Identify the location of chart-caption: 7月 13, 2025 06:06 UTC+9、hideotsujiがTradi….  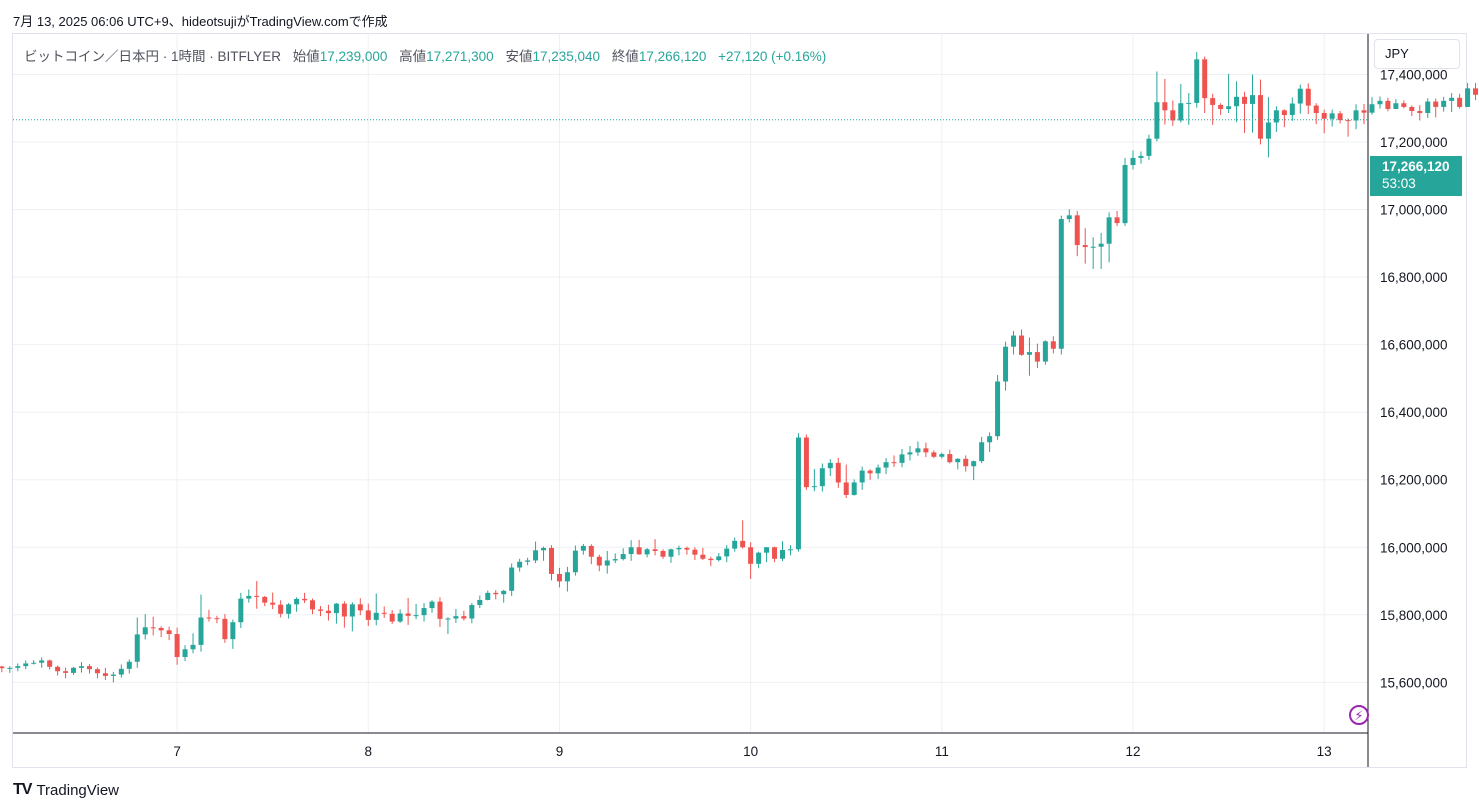
(200, 21).